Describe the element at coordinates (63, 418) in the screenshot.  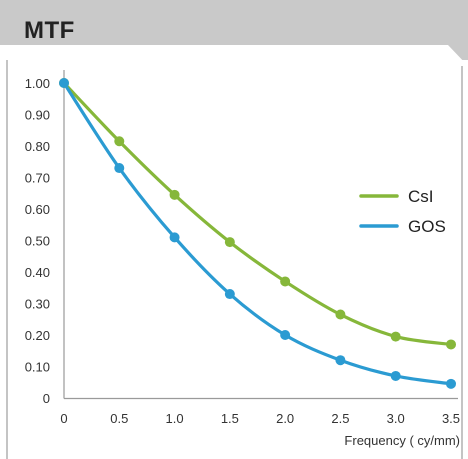
I see `x-tick-label: 0` at that location.